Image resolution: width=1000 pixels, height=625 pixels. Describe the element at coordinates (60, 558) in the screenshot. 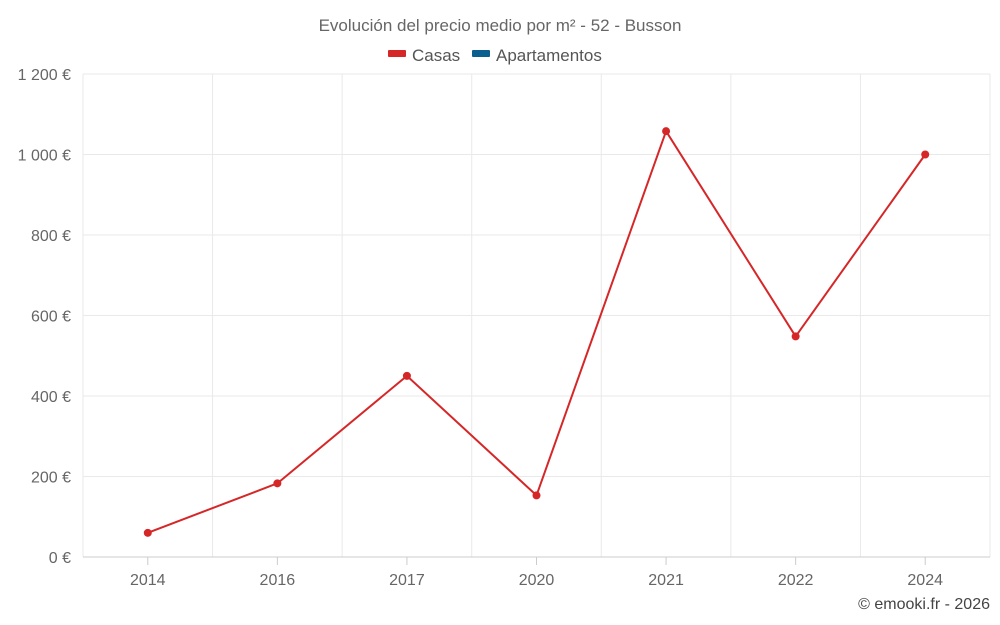

I see `y-tick-label: 0 €` at that location.